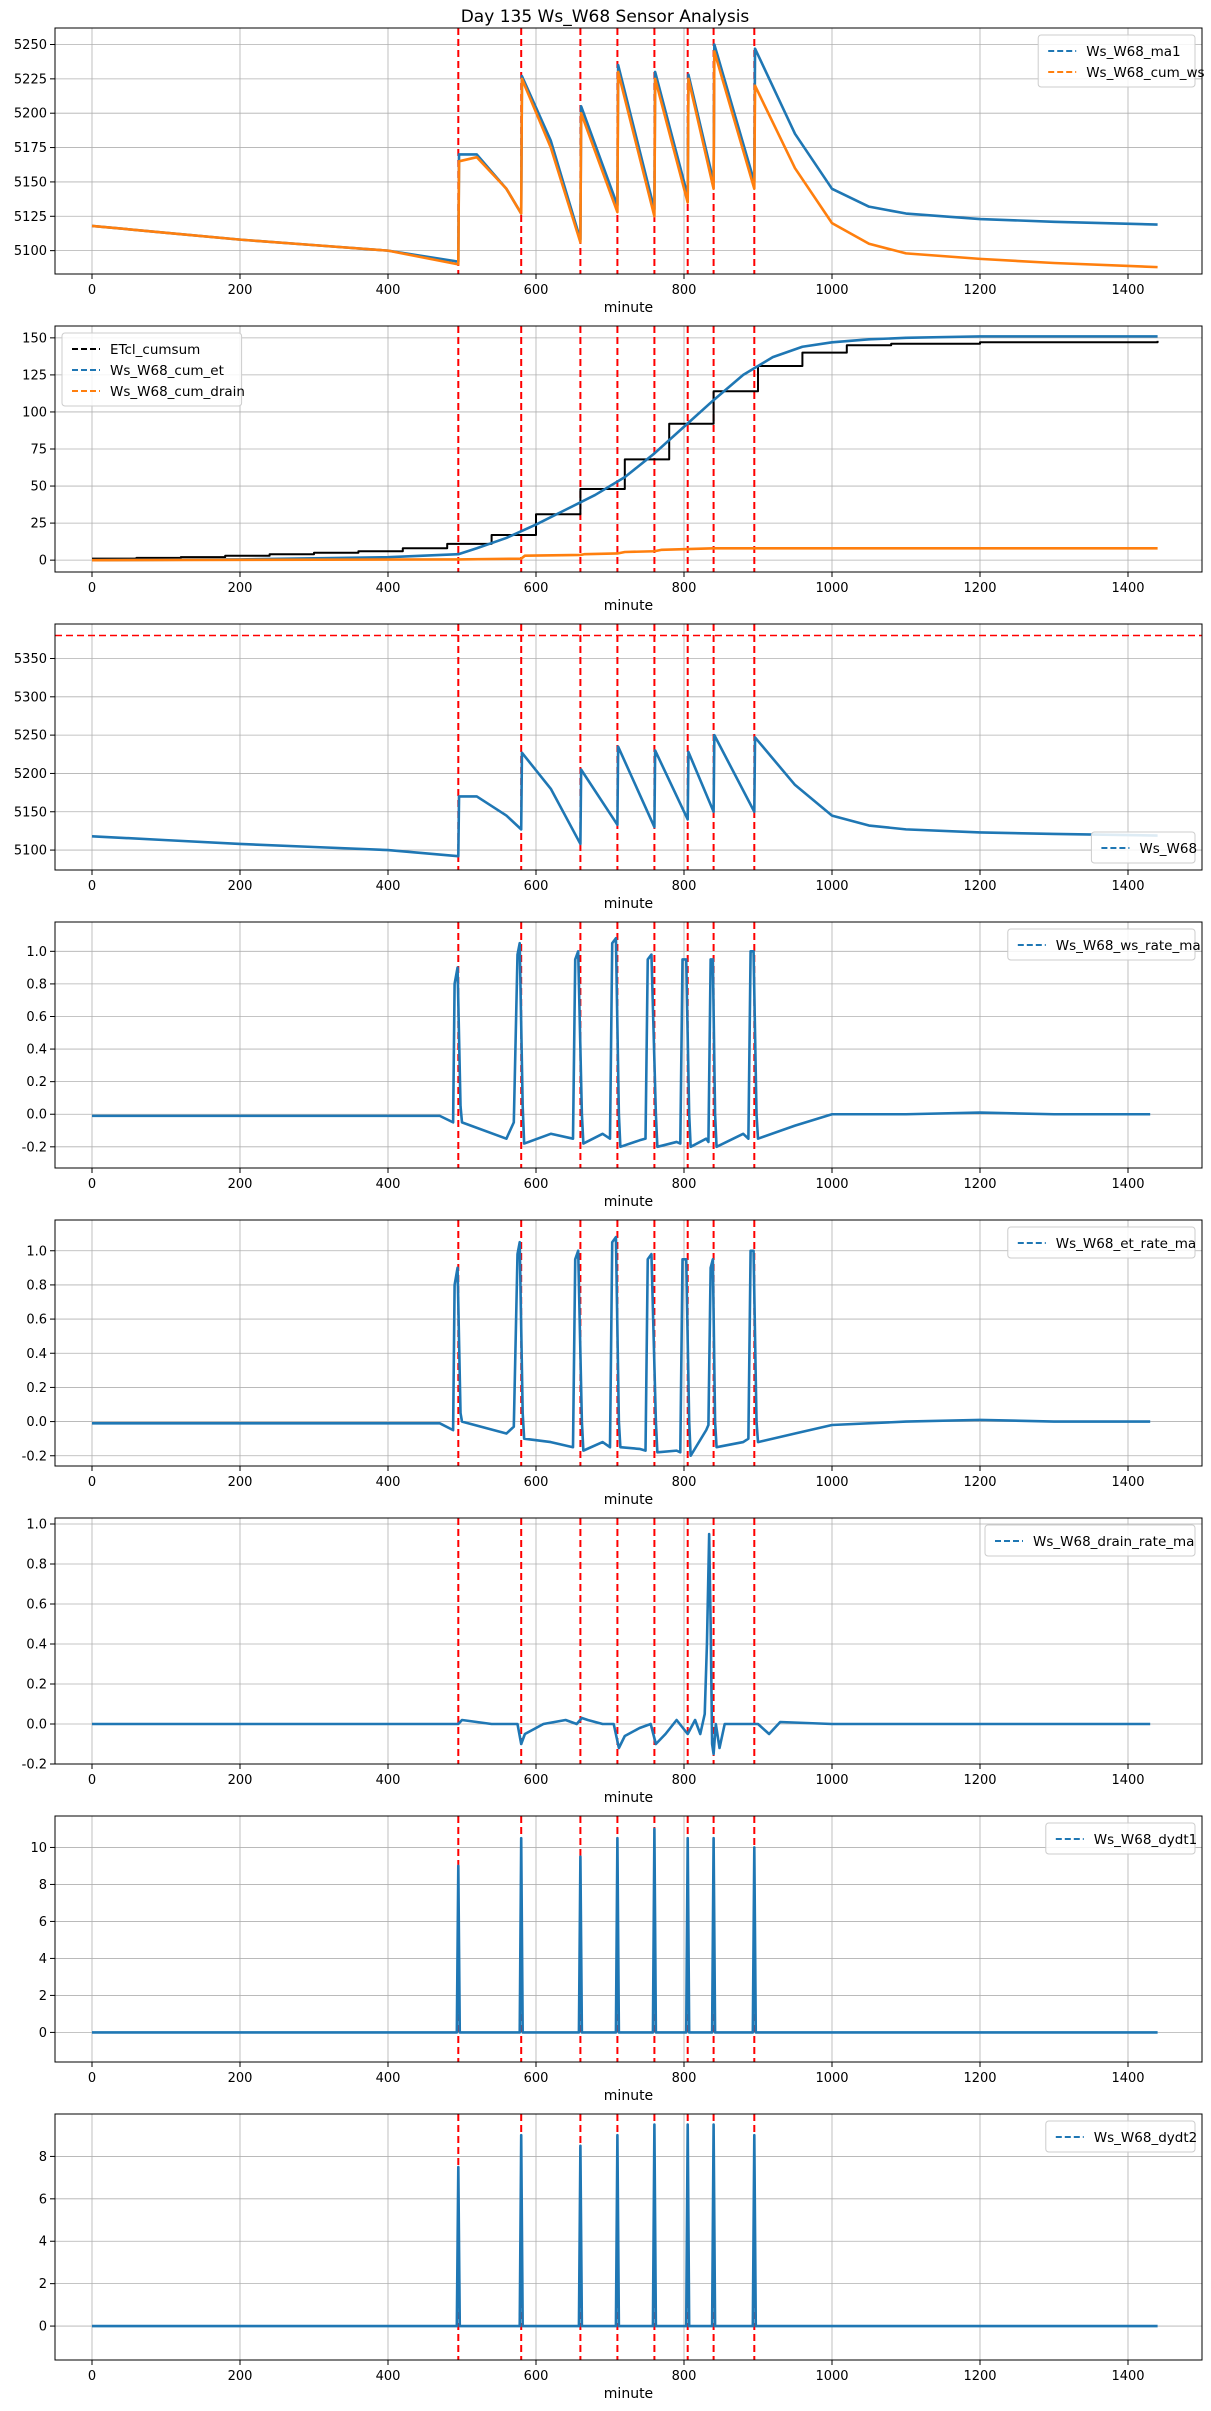  I want to click on y-tick-label: 0, so click(43, 2327).